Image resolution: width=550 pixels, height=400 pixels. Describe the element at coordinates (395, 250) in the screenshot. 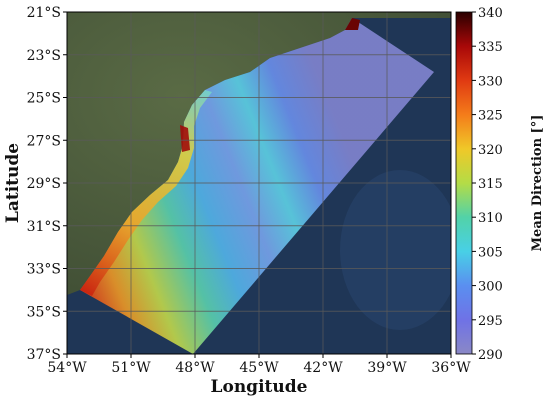

I see `ocean-seamount-shading` at that location.